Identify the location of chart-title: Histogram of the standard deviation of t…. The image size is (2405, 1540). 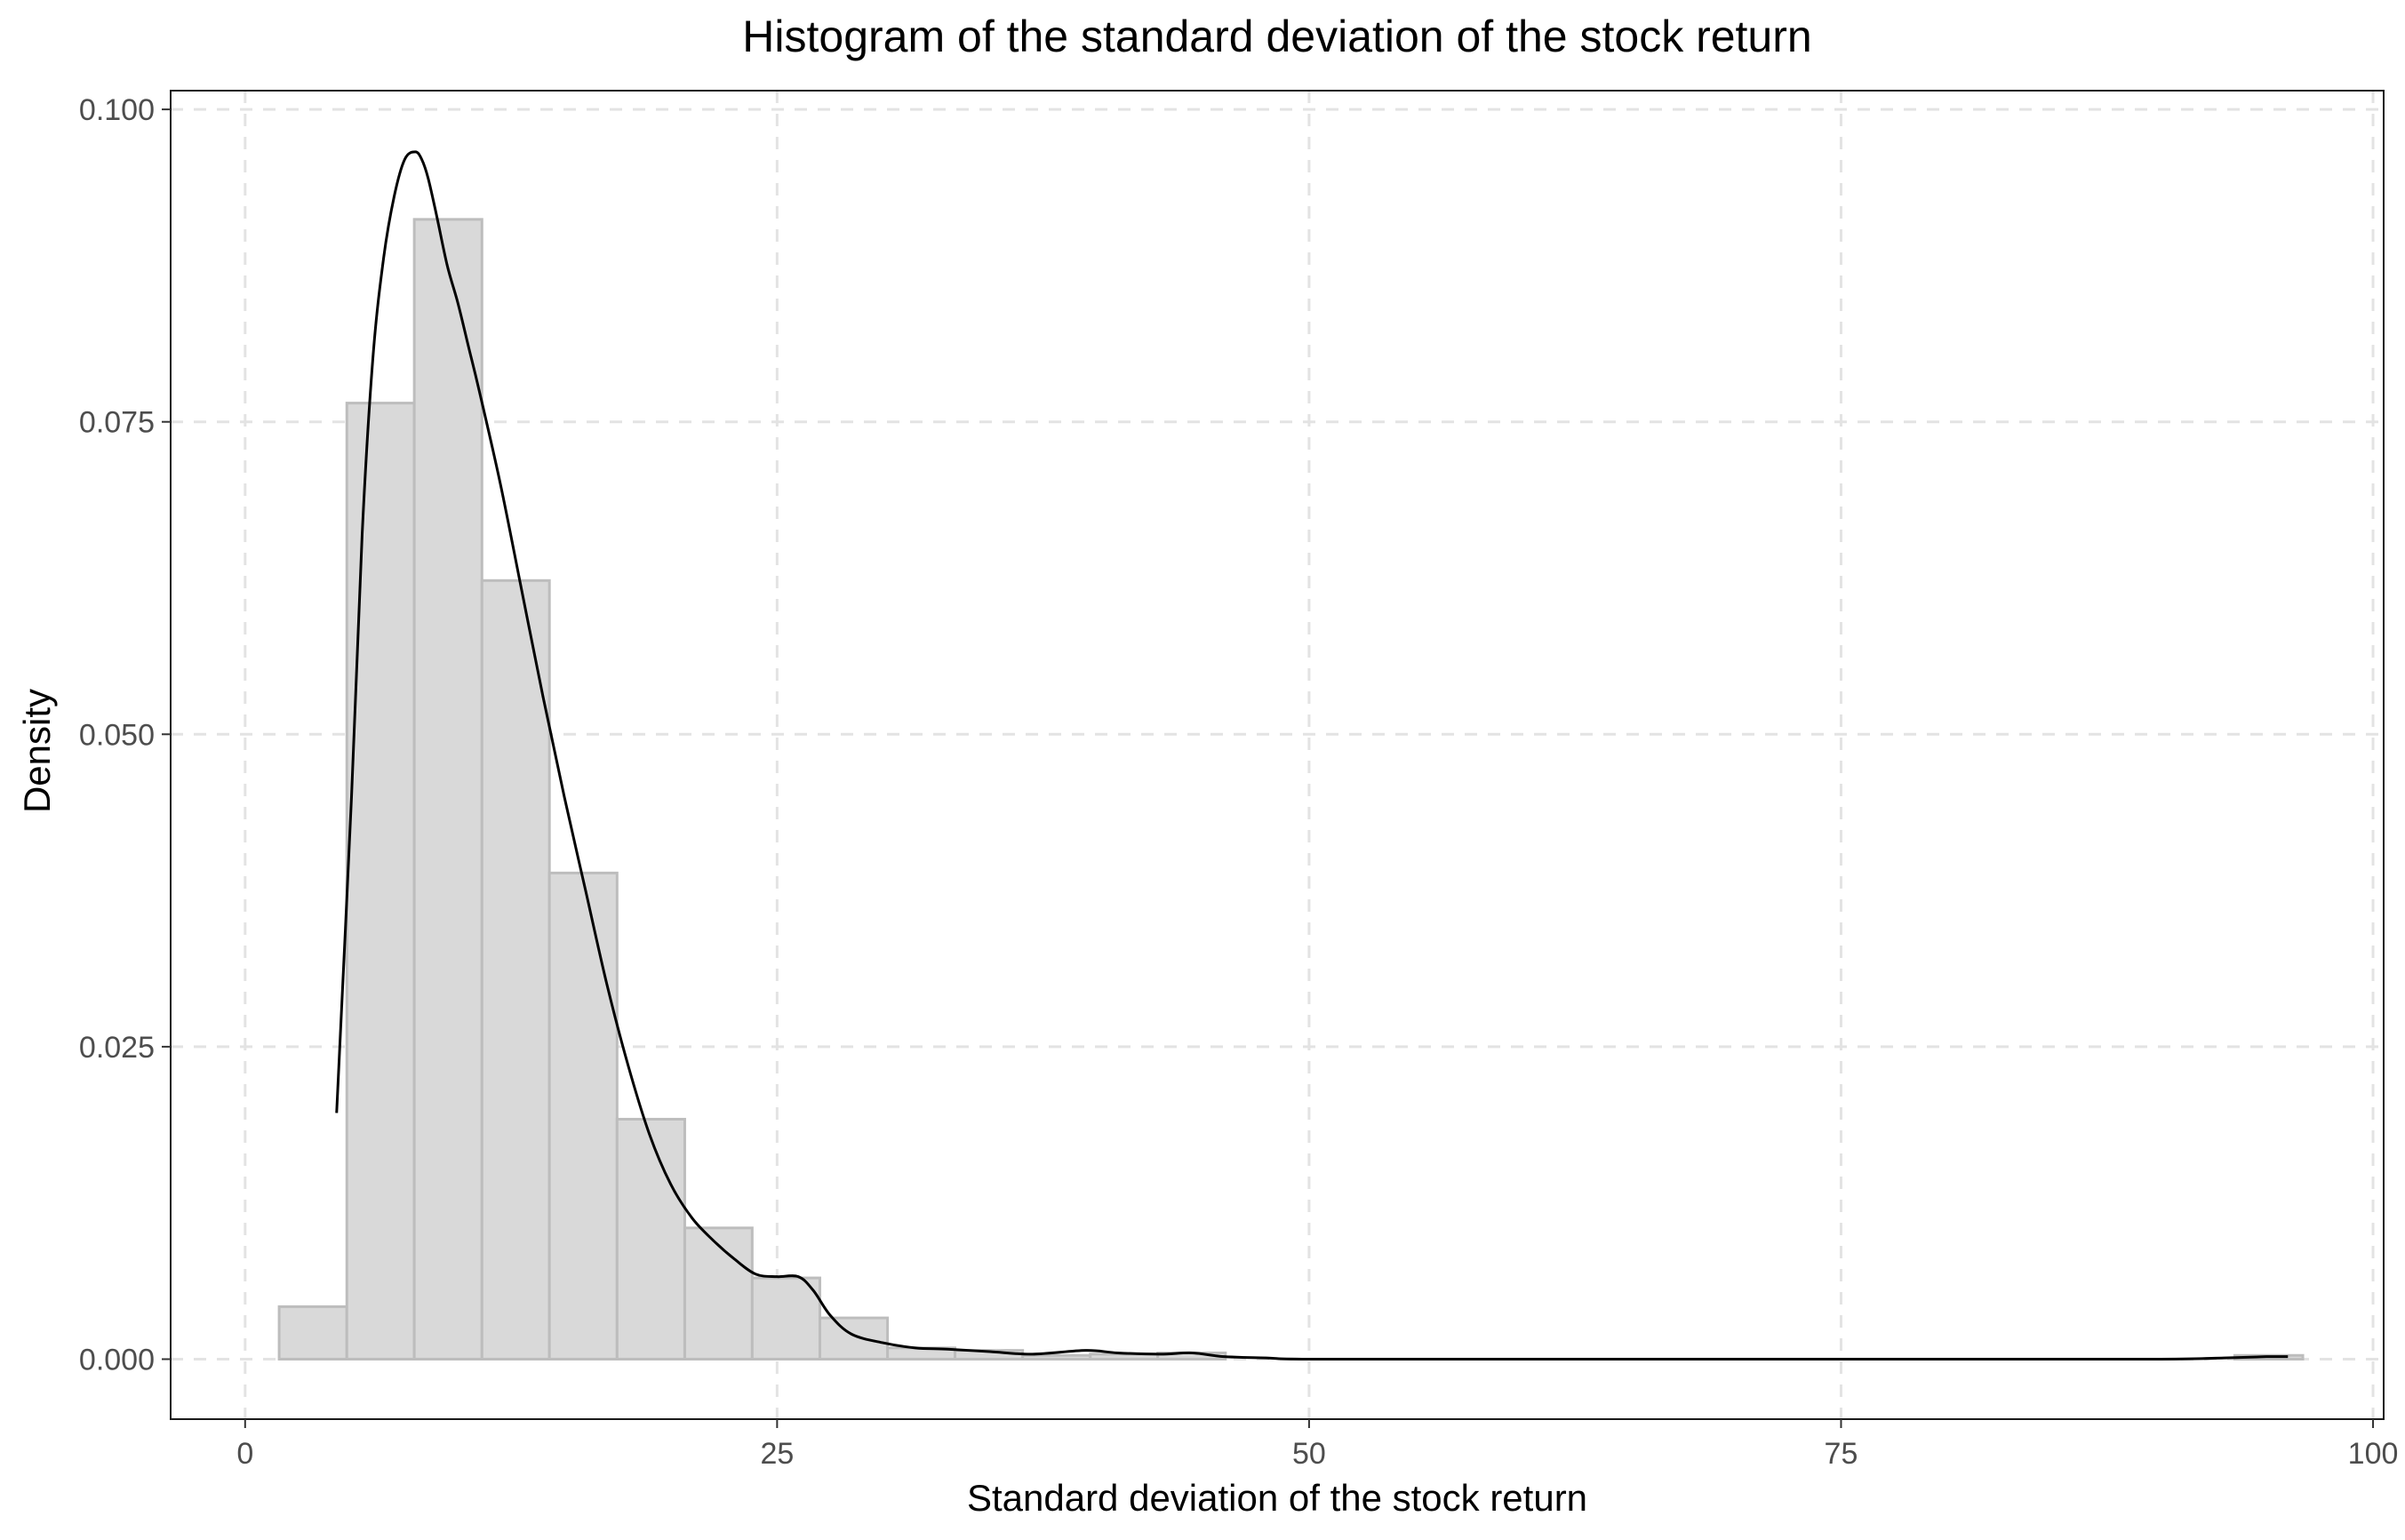
(1276, 36).